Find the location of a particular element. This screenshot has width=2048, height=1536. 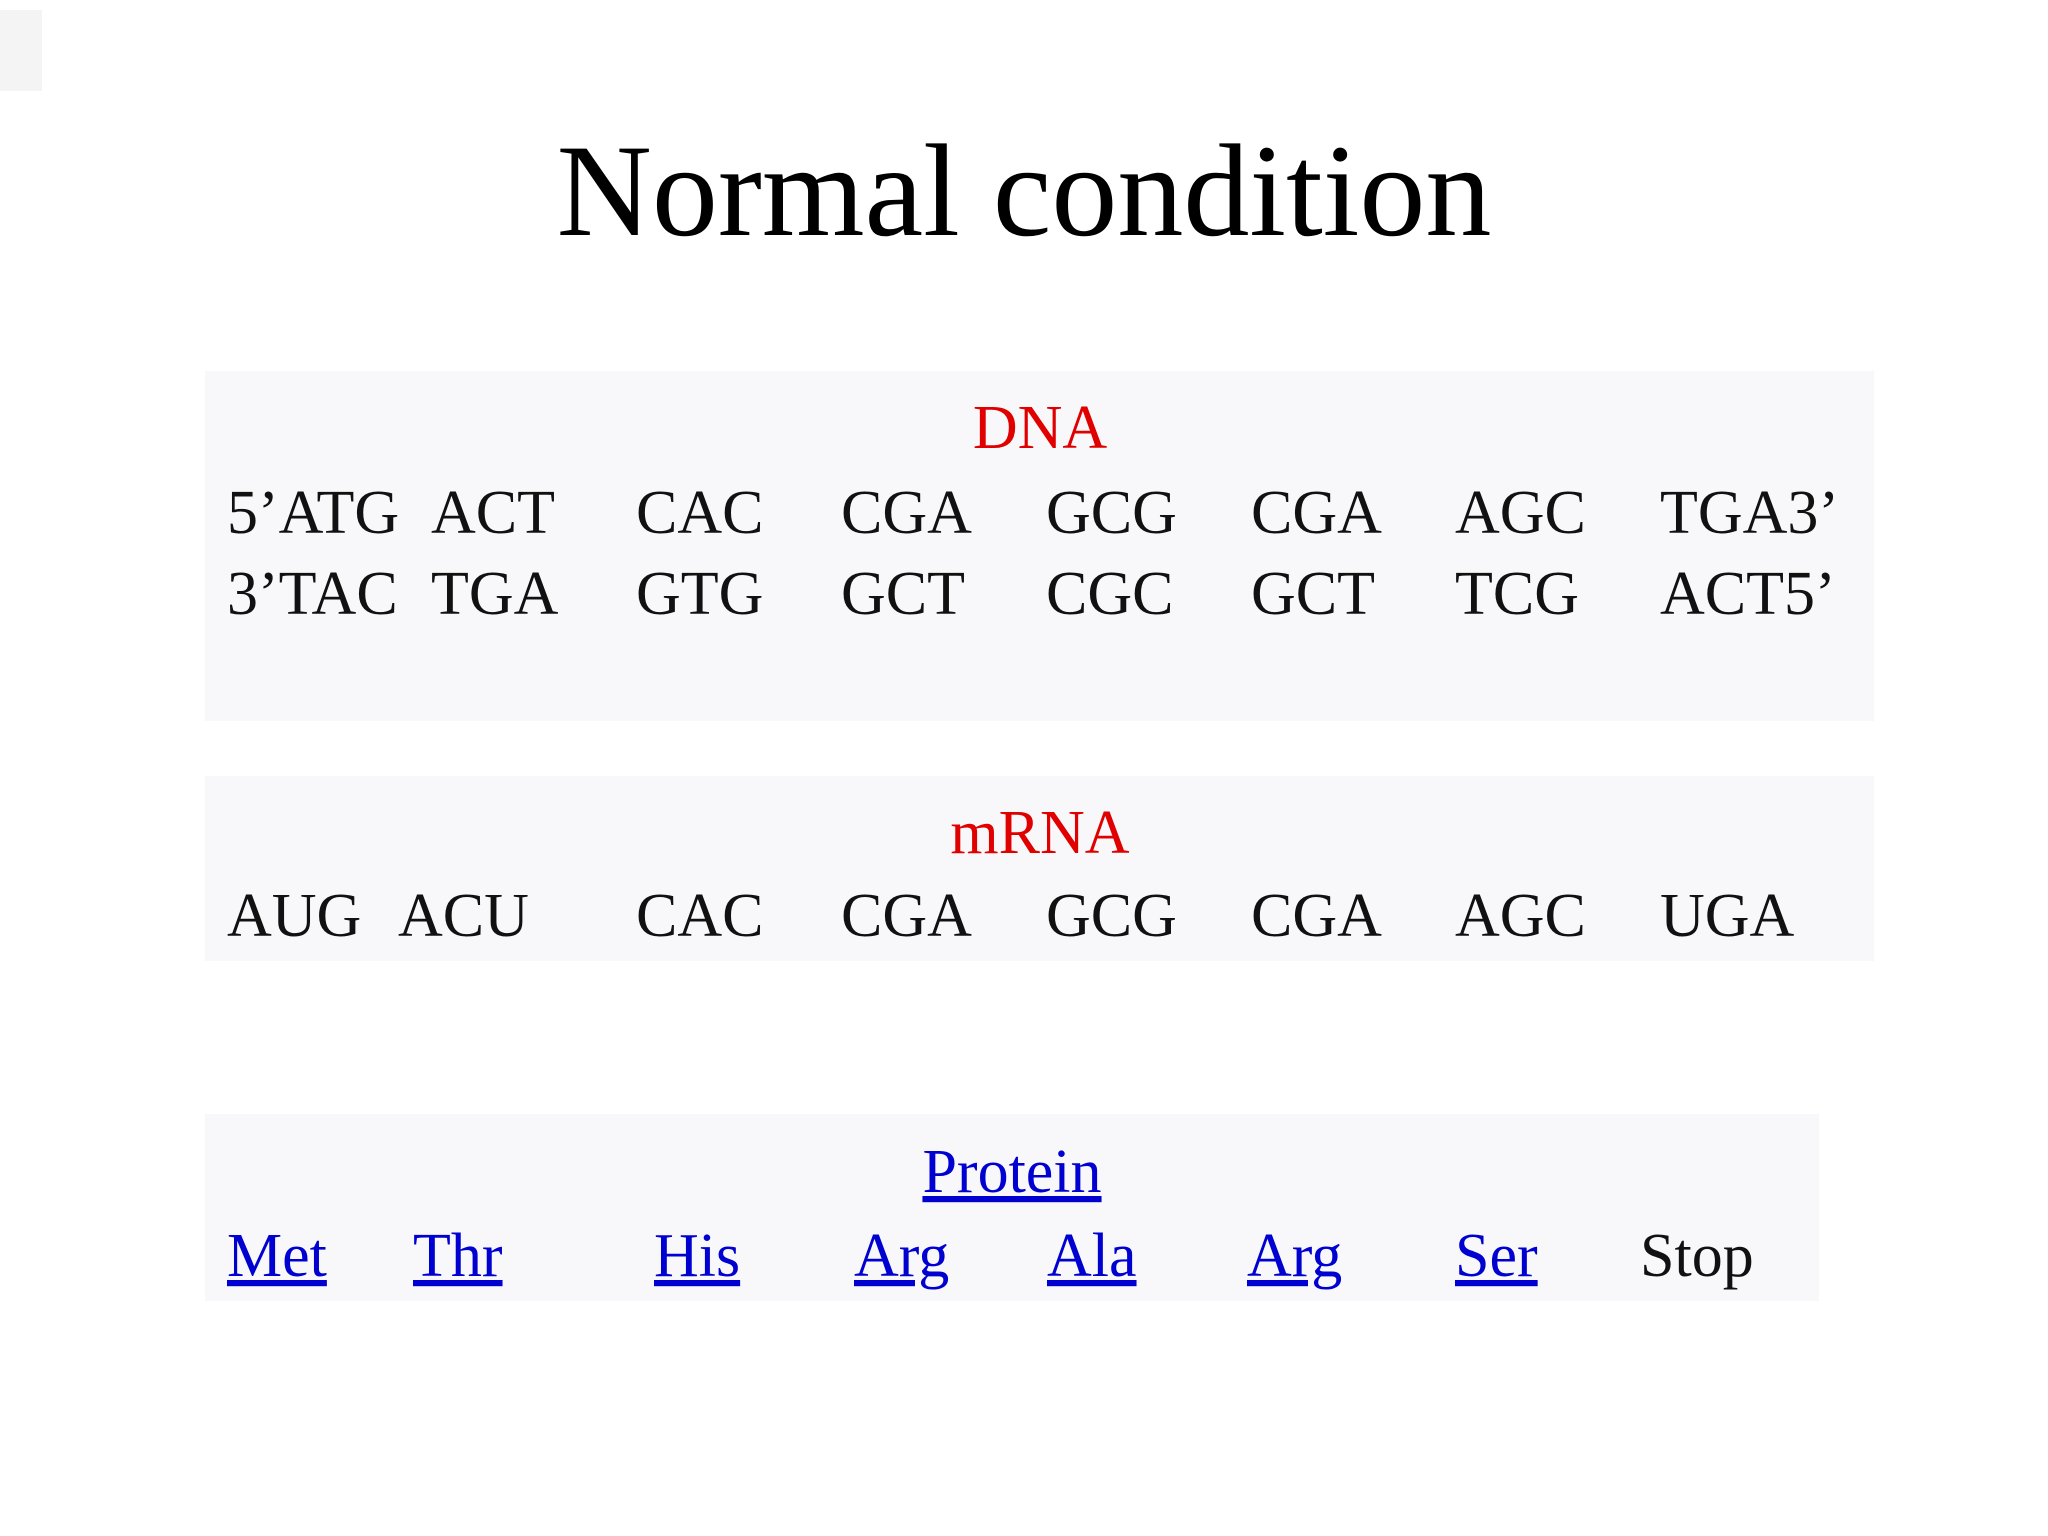

dna-codon: 3’TAC is located at coordinates (312, 594).